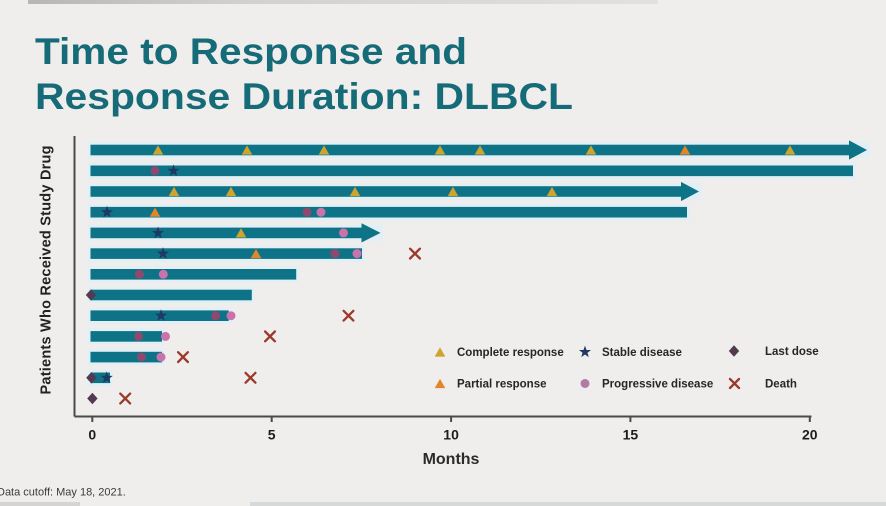 This screenshot has width=886, height=506. I want to click on svg-text: Months, so click(451, 459).